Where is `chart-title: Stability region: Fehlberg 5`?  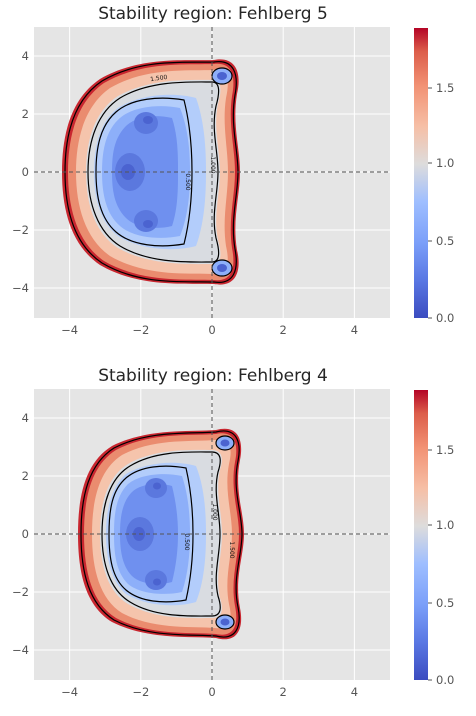
chart-title: Stability region: Fehlberg 5 is located at coordinates (213, 14).